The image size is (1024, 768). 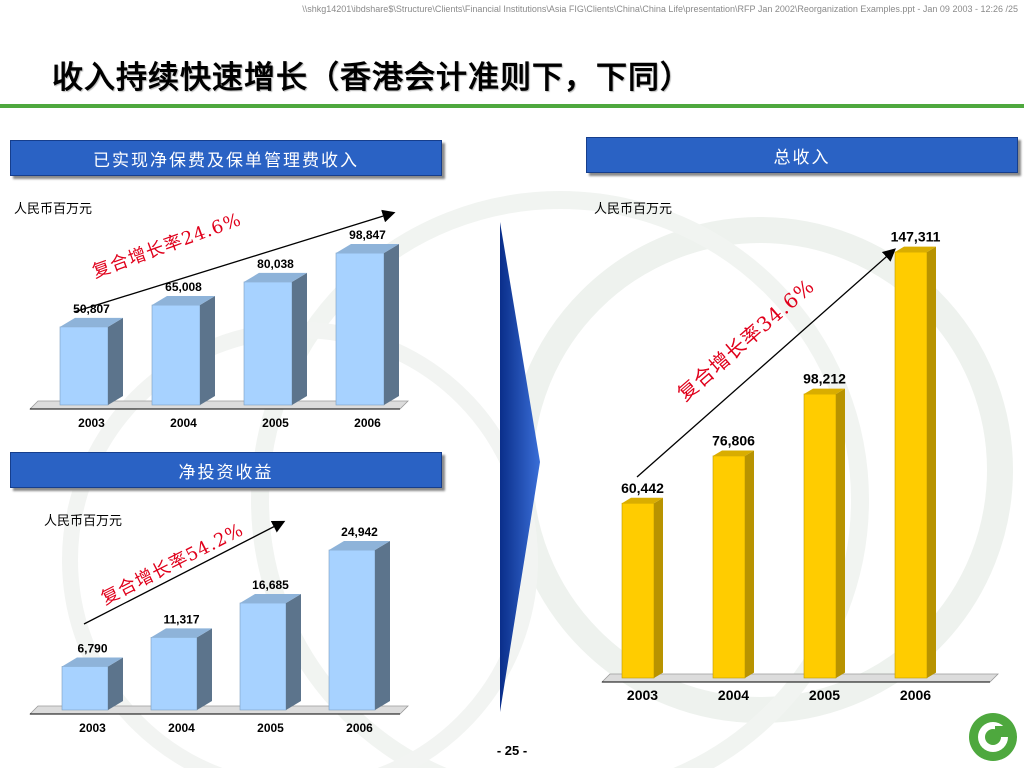 What do you see at coordinates (85, 688) in the screenshot?
I see `investment-bar-2003` at bounding box center [85, 688].